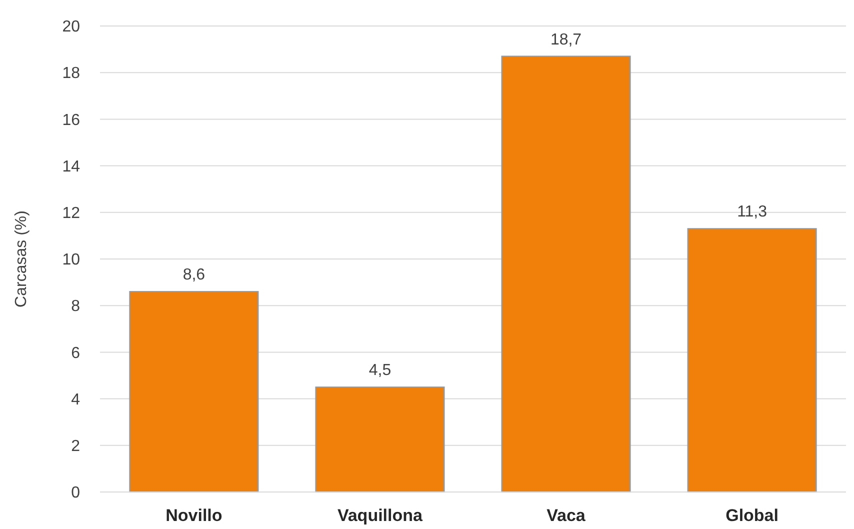  What do you see at coordinates (71, 167) in the screenshot?
I see `y-tick-label: 14` at bounding box center [71, 167].